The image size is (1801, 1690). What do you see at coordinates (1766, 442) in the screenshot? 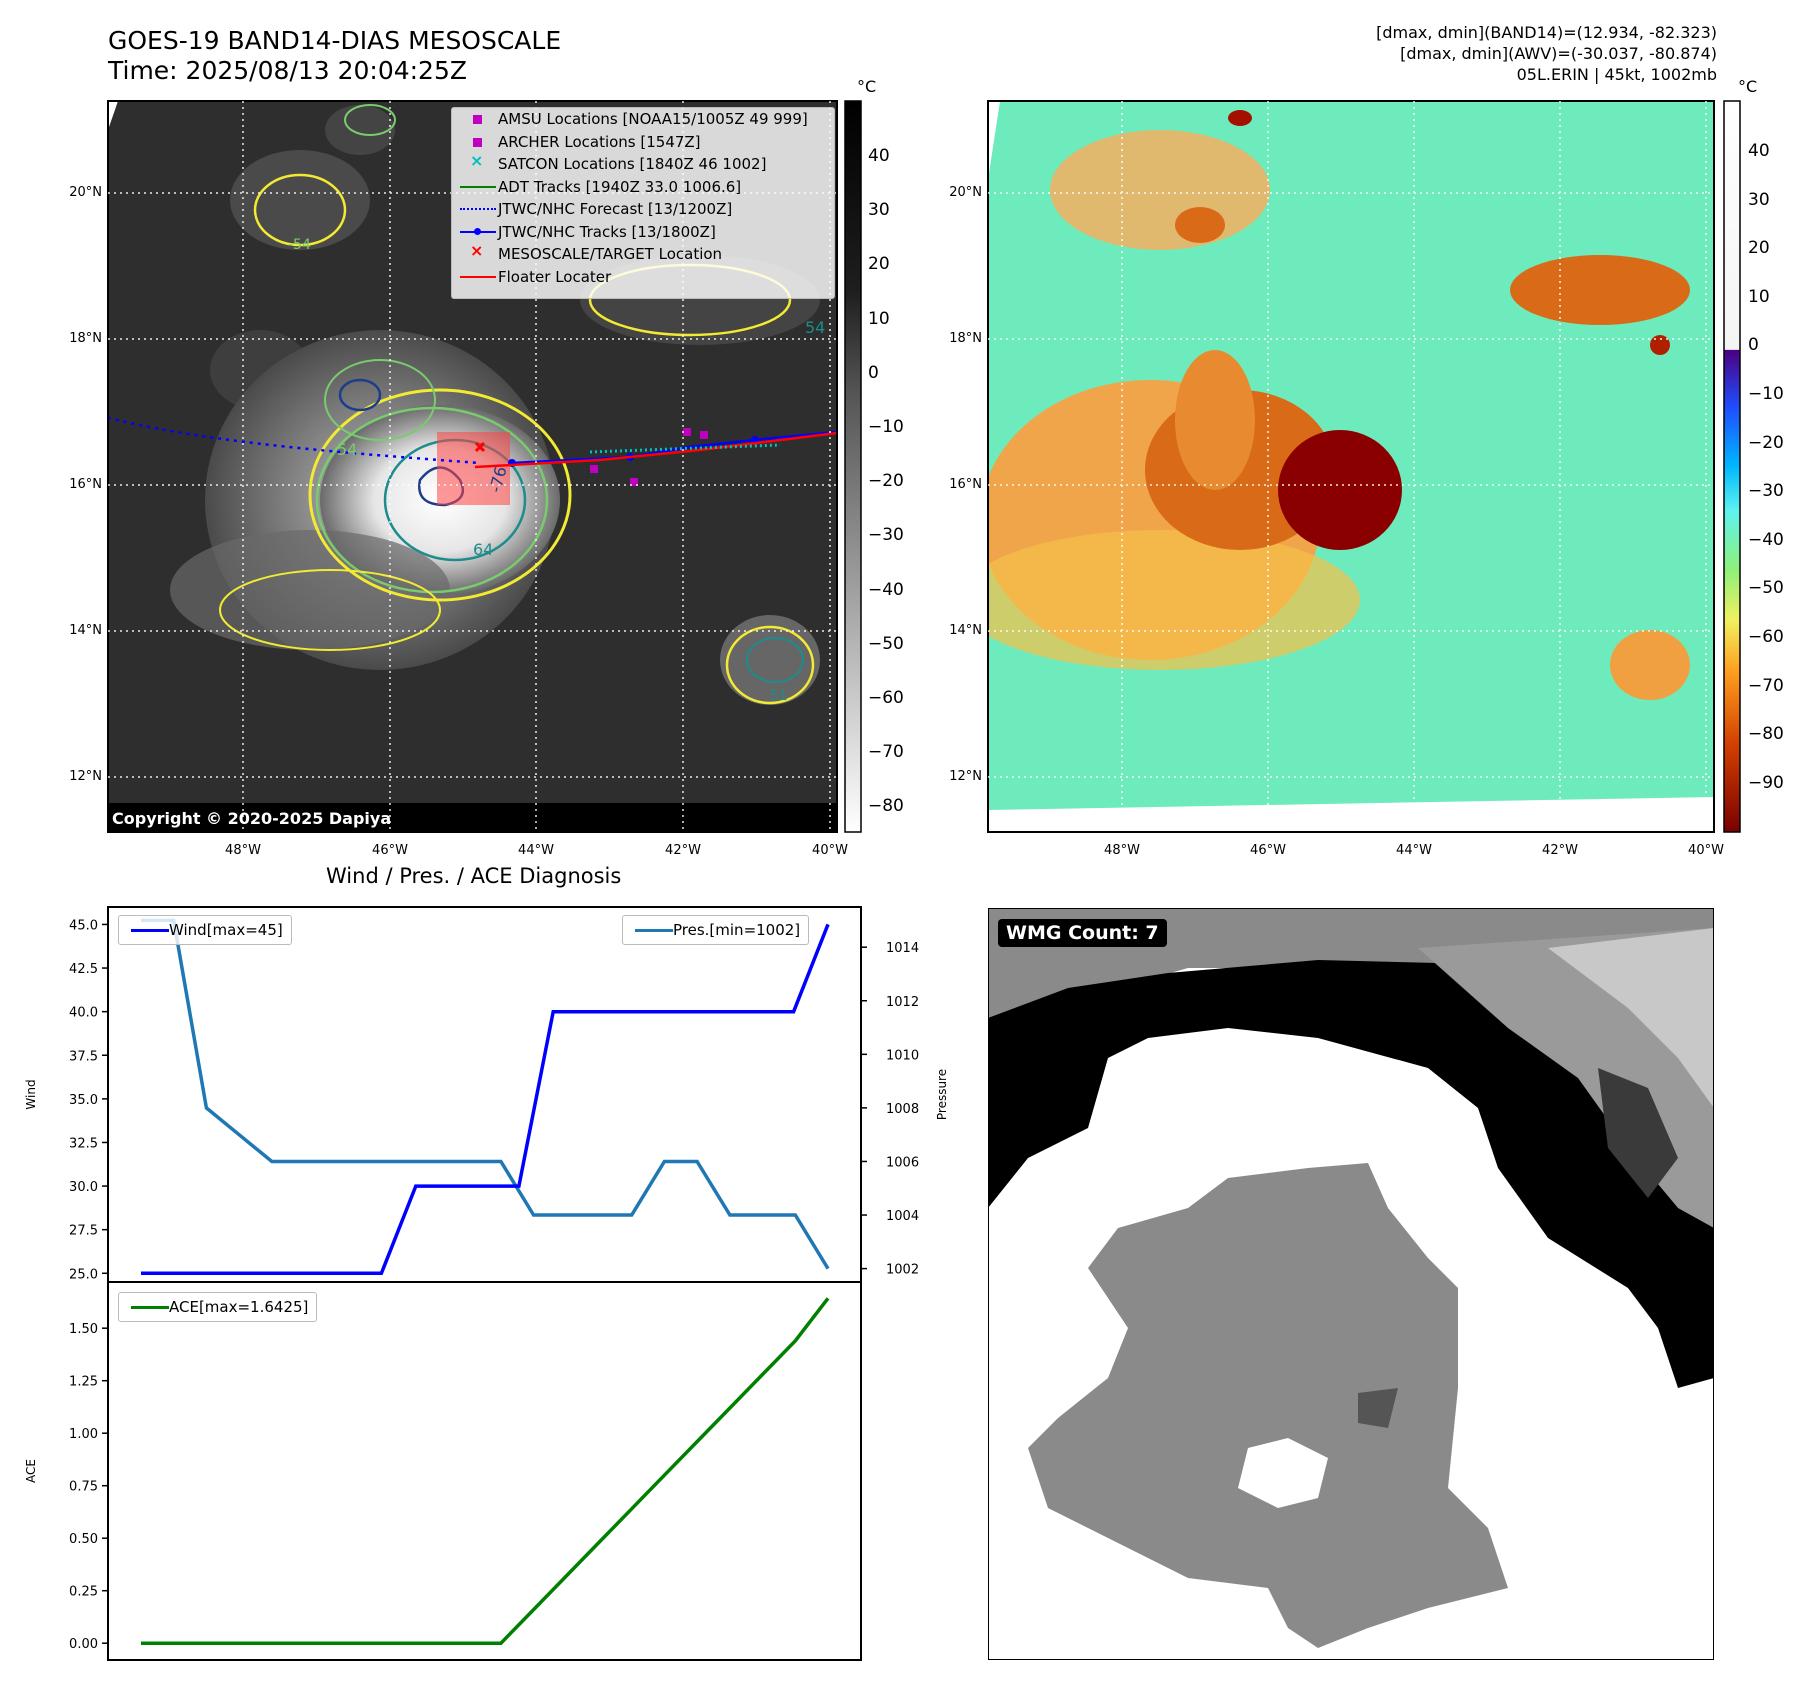
I see `colorbar-tick-label: −20` at bounding box center [1766, 442].